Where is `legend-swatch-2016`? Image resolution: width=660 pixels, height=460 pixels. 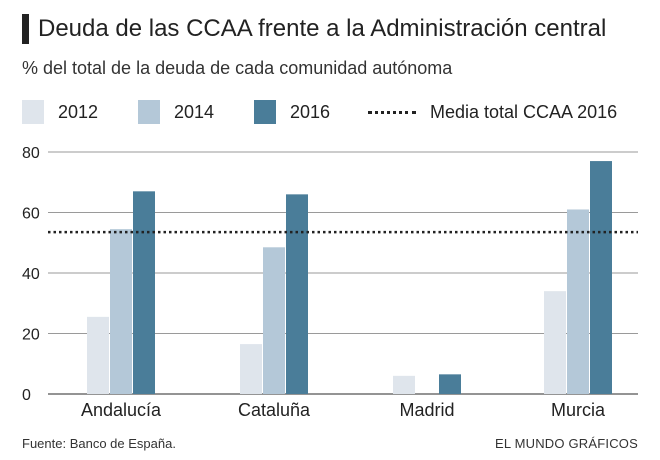
legend-swatch-2016 is located at coordinates (265, 112).